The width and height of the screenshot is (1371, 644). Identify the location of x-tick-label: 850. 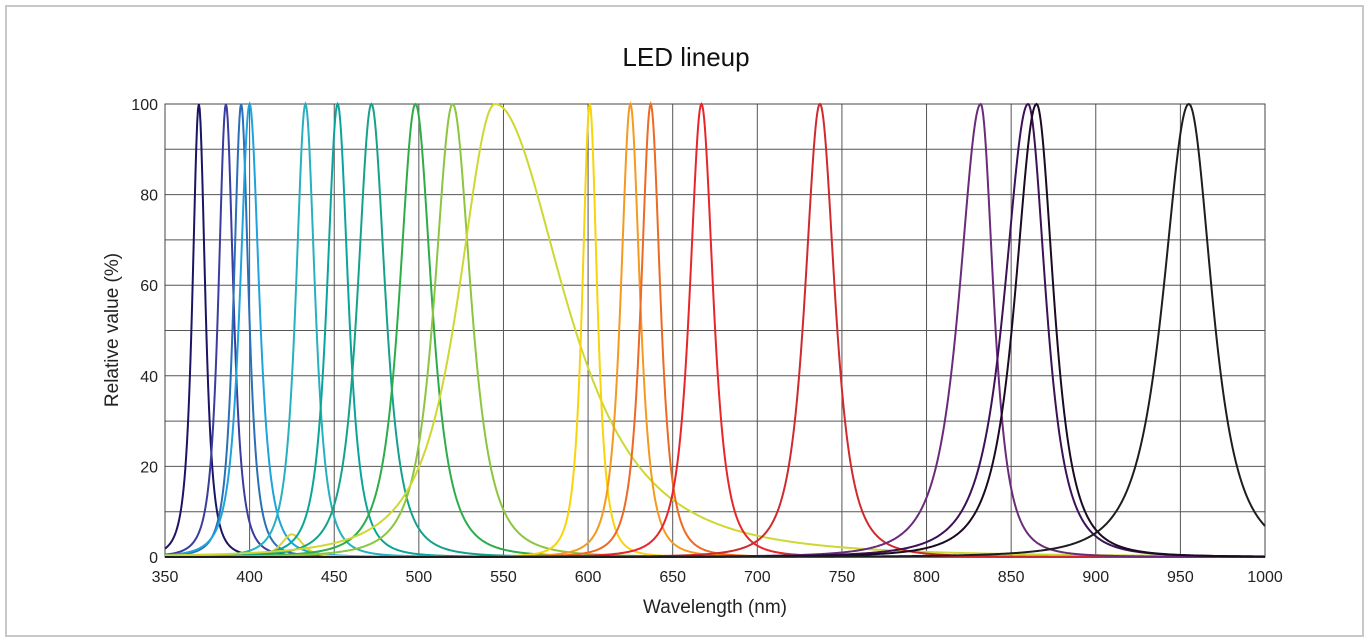
(1011, 577).